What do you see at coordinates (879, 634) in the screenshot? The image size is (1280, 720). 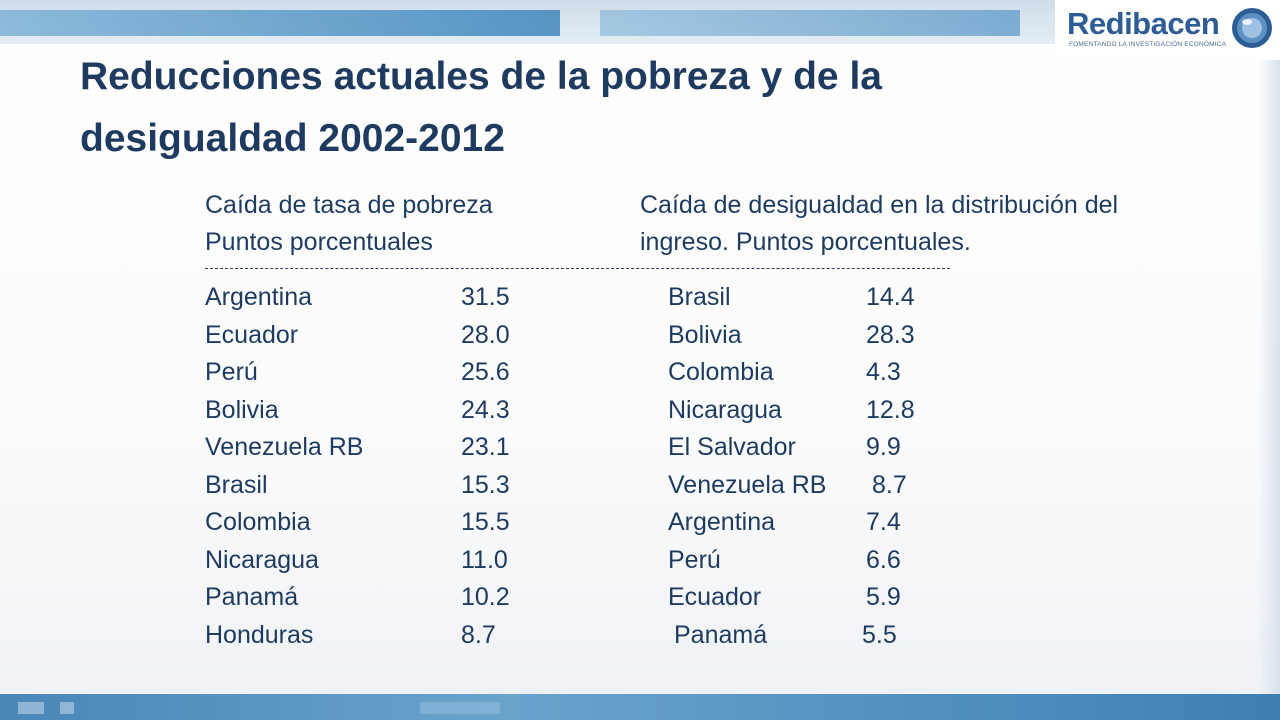 I see `row-value: 5.5` at bounding box center [879, 634].